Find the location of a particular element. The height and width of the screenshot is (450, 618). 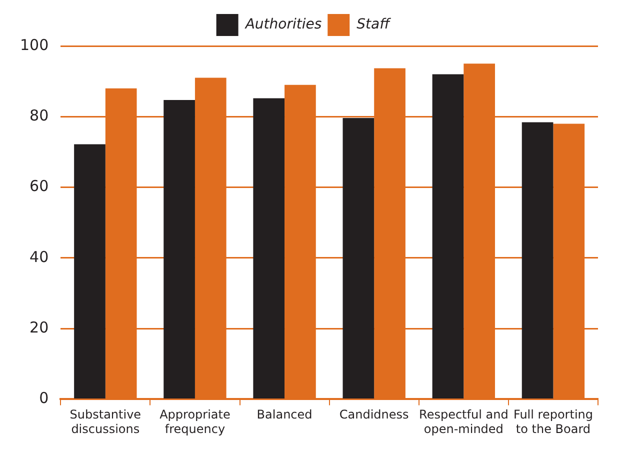

y-tick-label: 100 is located at coordinates (34, 45).